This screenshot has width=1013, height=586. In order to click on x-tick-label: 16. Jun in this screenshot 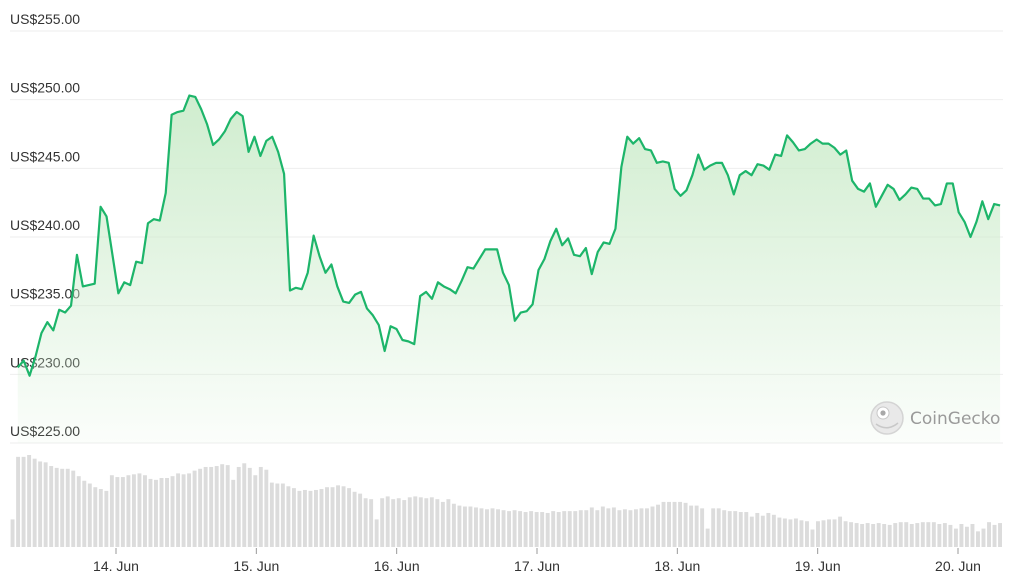, I will do `click(397, 566)`.